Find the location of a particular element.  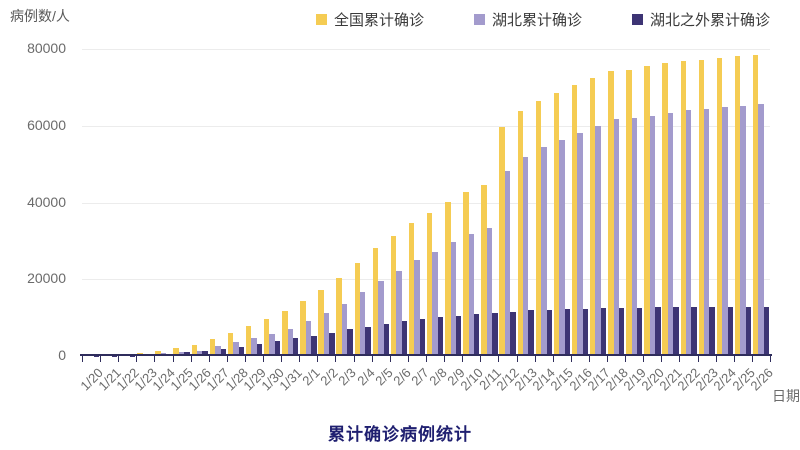

legend-item-national: 全国累计确诊 is located at coordinates (370, 19).